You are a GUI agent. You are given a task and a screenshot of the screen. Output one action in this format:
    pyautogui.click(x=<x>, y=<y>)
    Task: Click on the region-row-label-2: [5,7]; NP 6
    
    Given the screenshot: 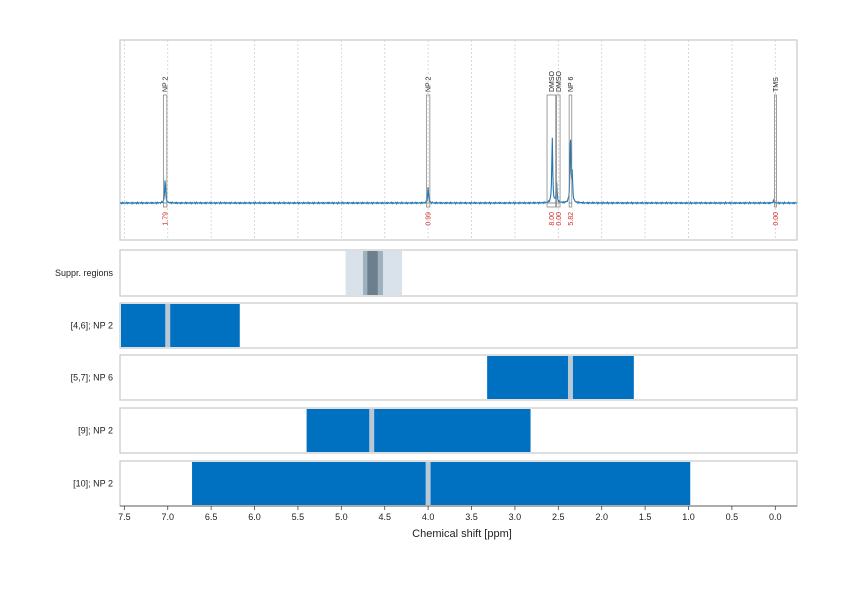 What is the action you would take?
    pyautogui.click(x=92, y=378)
    